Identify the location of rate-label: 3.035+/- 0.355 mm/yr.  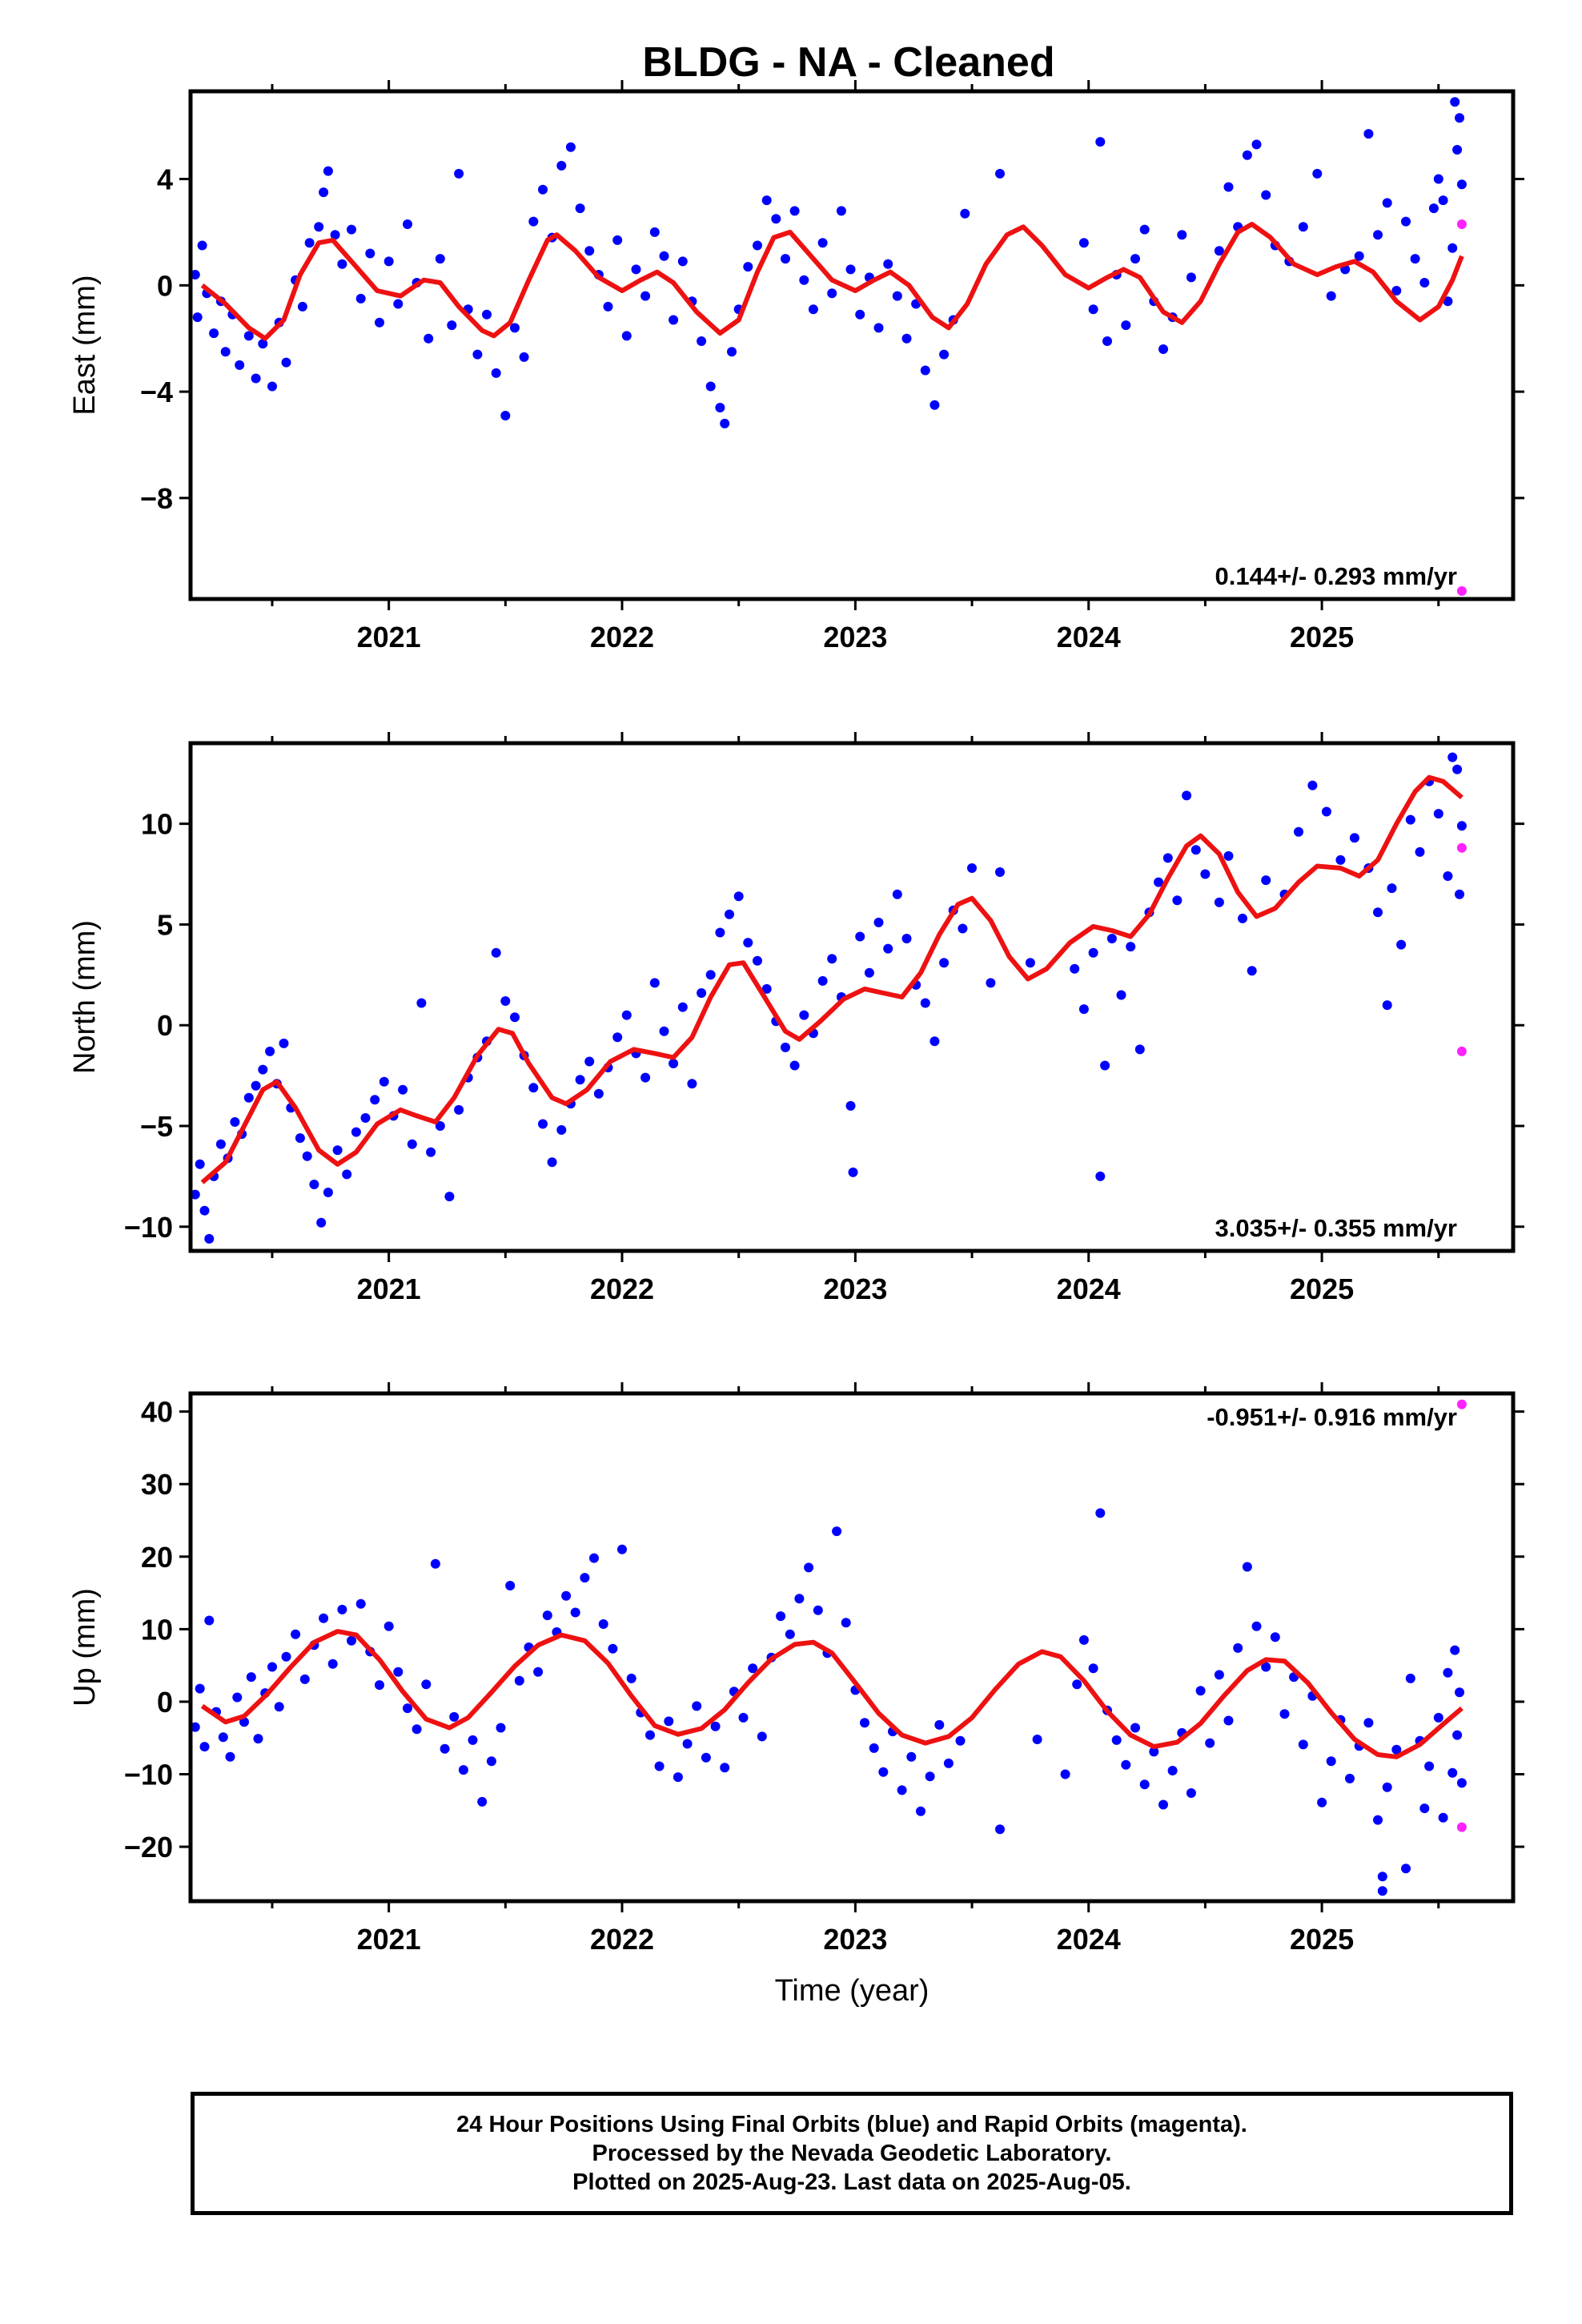
(1336, 1228).